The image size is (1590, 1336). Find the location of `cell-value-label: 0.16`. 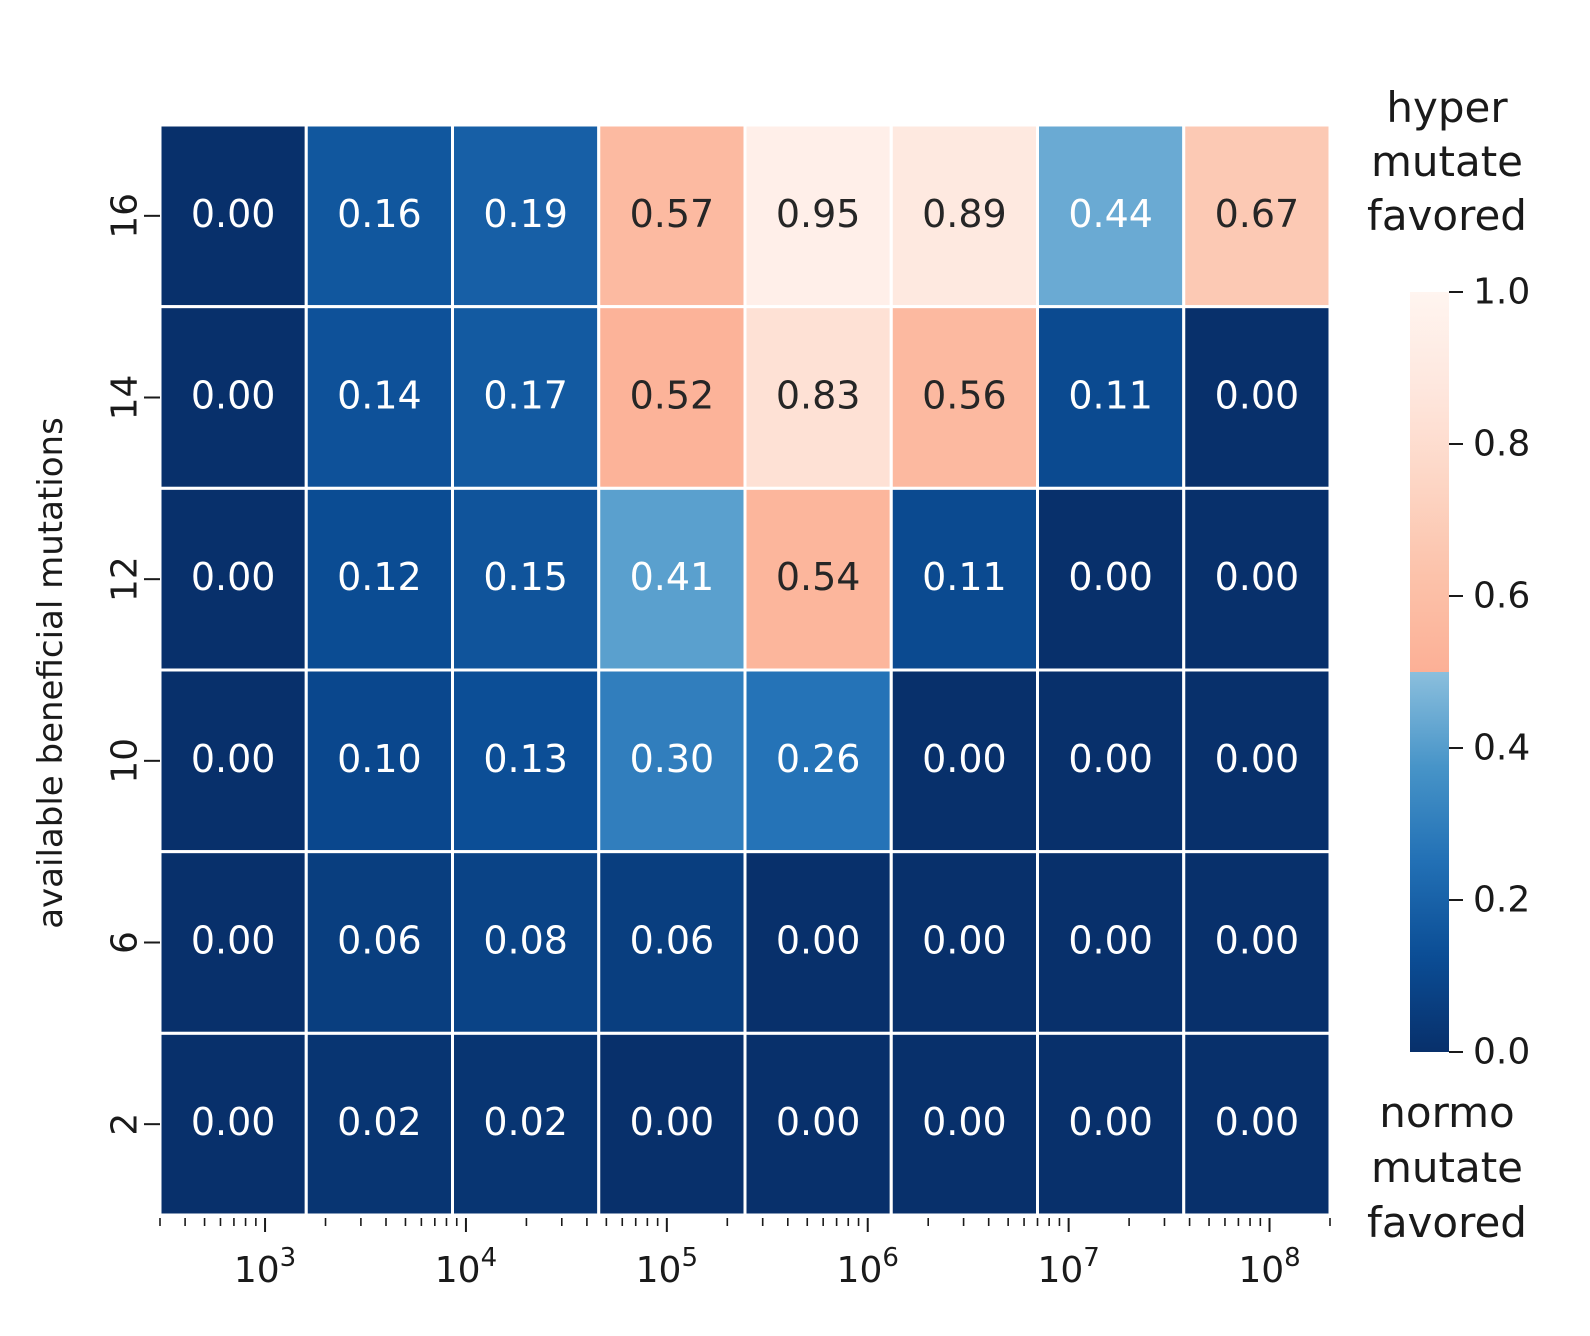

cell-value-label: 0.16 is located at coordinates (379, 214).